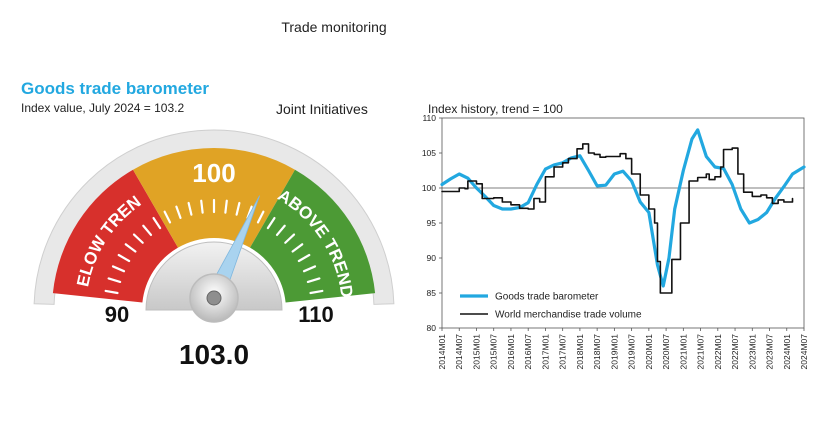 The height and width of the screenshot is (421, 840). Describe the element at coordinates (735, 352) in the screenshot. I see `x-tick-label: 2022M07` at that location.